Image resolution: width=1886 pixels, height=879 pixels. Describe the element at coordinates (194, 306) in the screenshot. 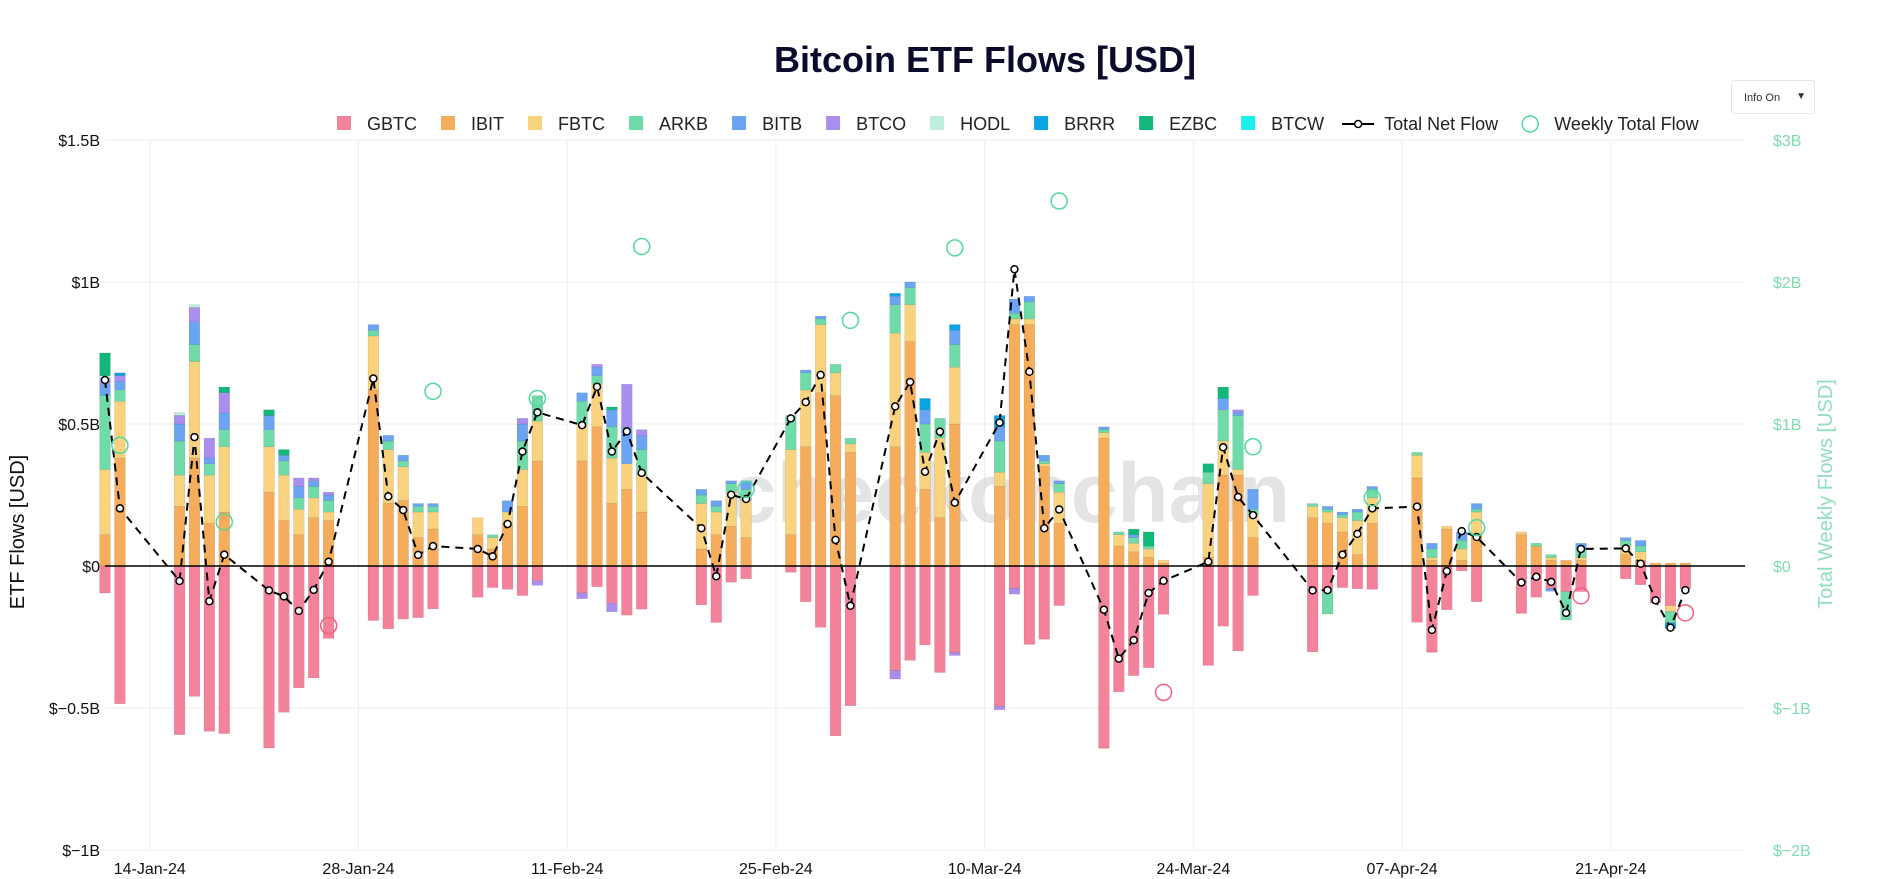

I see `bar-hodl` at that location.